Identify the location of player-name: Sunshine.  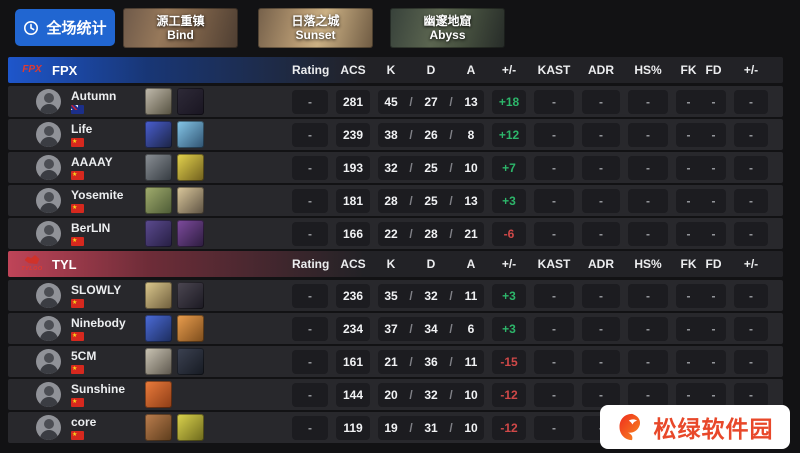
(98, 388).